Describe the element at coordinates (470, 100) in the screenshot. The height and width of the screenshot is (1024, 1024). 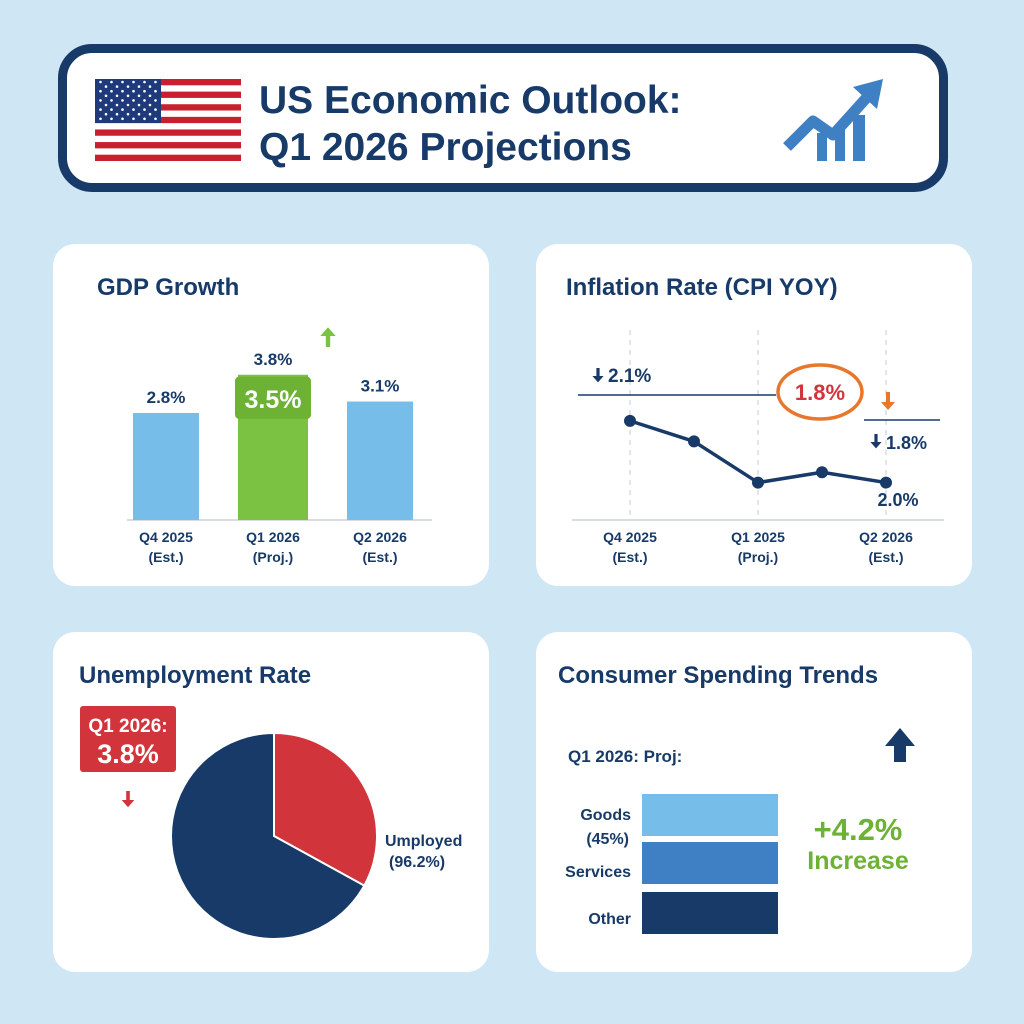
I see `title-line-1: US Economic Outlook:` at that location.